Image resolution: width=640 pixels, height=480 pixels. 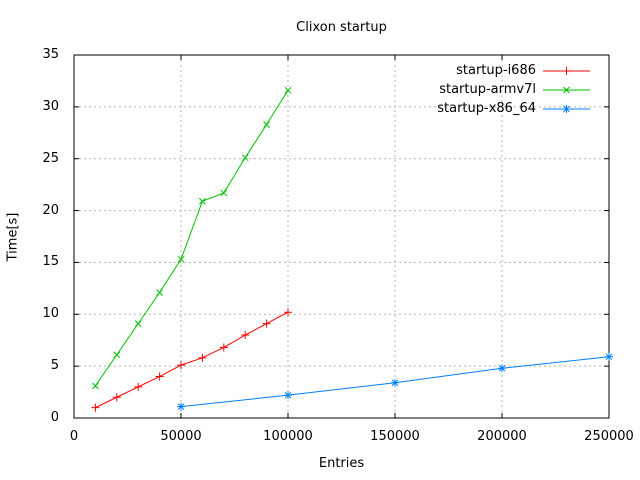 What do you see at coordinates (50, 262) in the screenshot?
I see `y-tick-label: 15` at bounding box center [50, 262].